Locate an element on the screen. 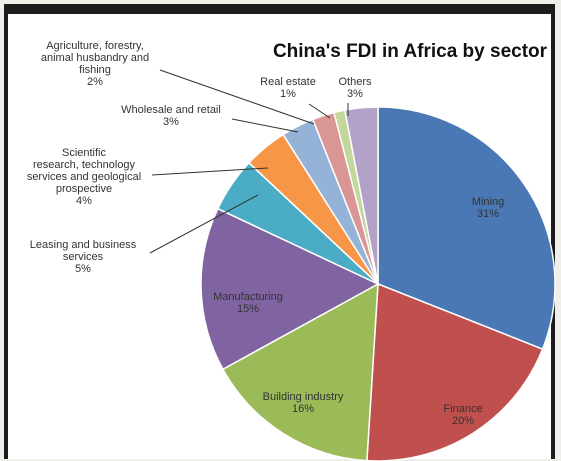 This screenshot has width=561, height=461. leader-line-leasing-and-business-services is located at coordinates (204, 224).